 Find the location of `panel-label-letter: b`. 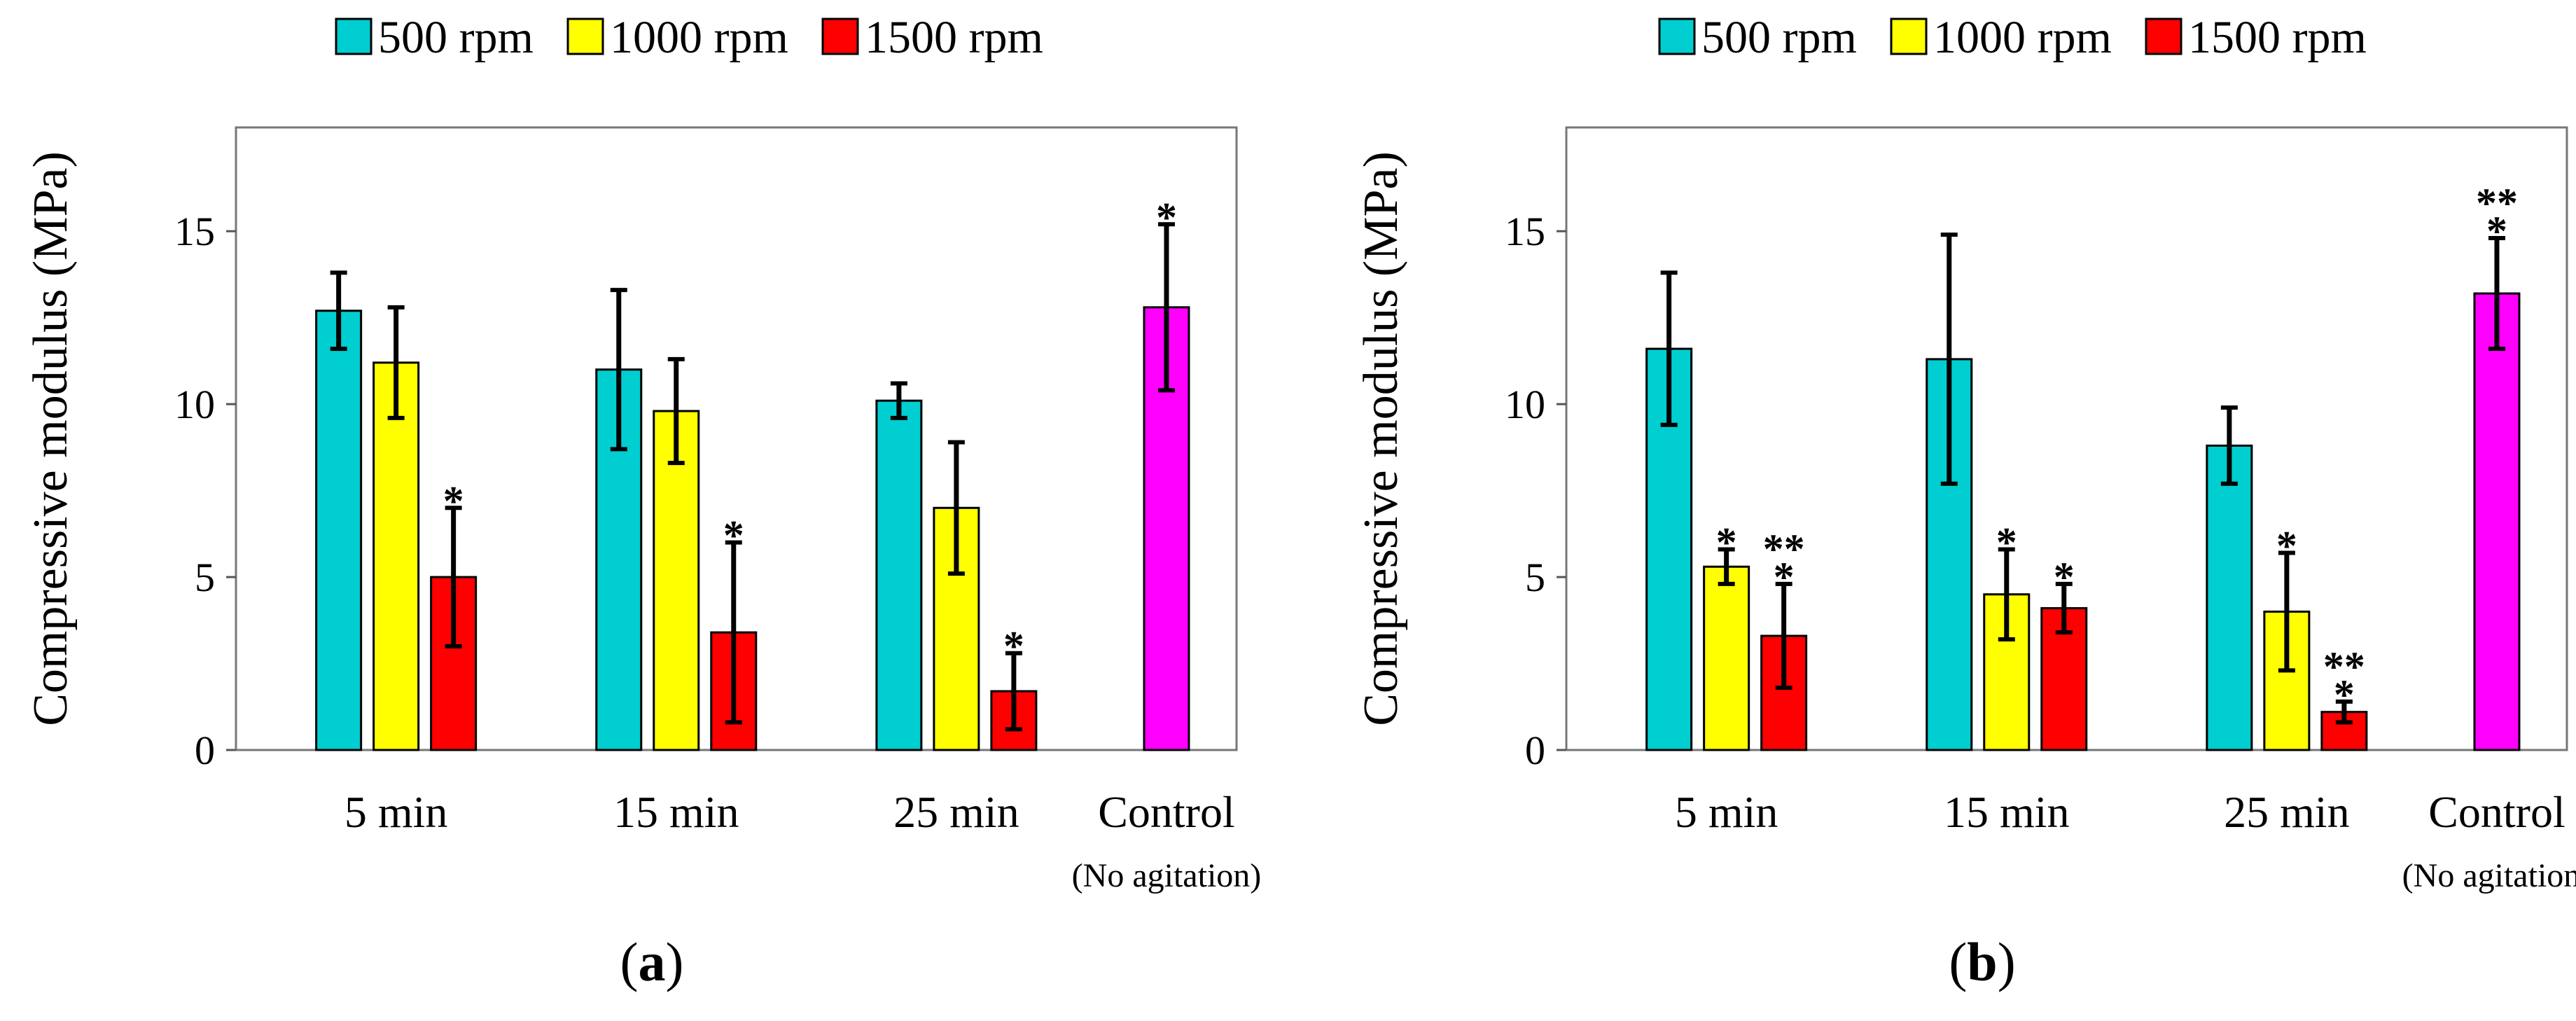

panel-label-letter: b is located at coordinates (1982, 961).